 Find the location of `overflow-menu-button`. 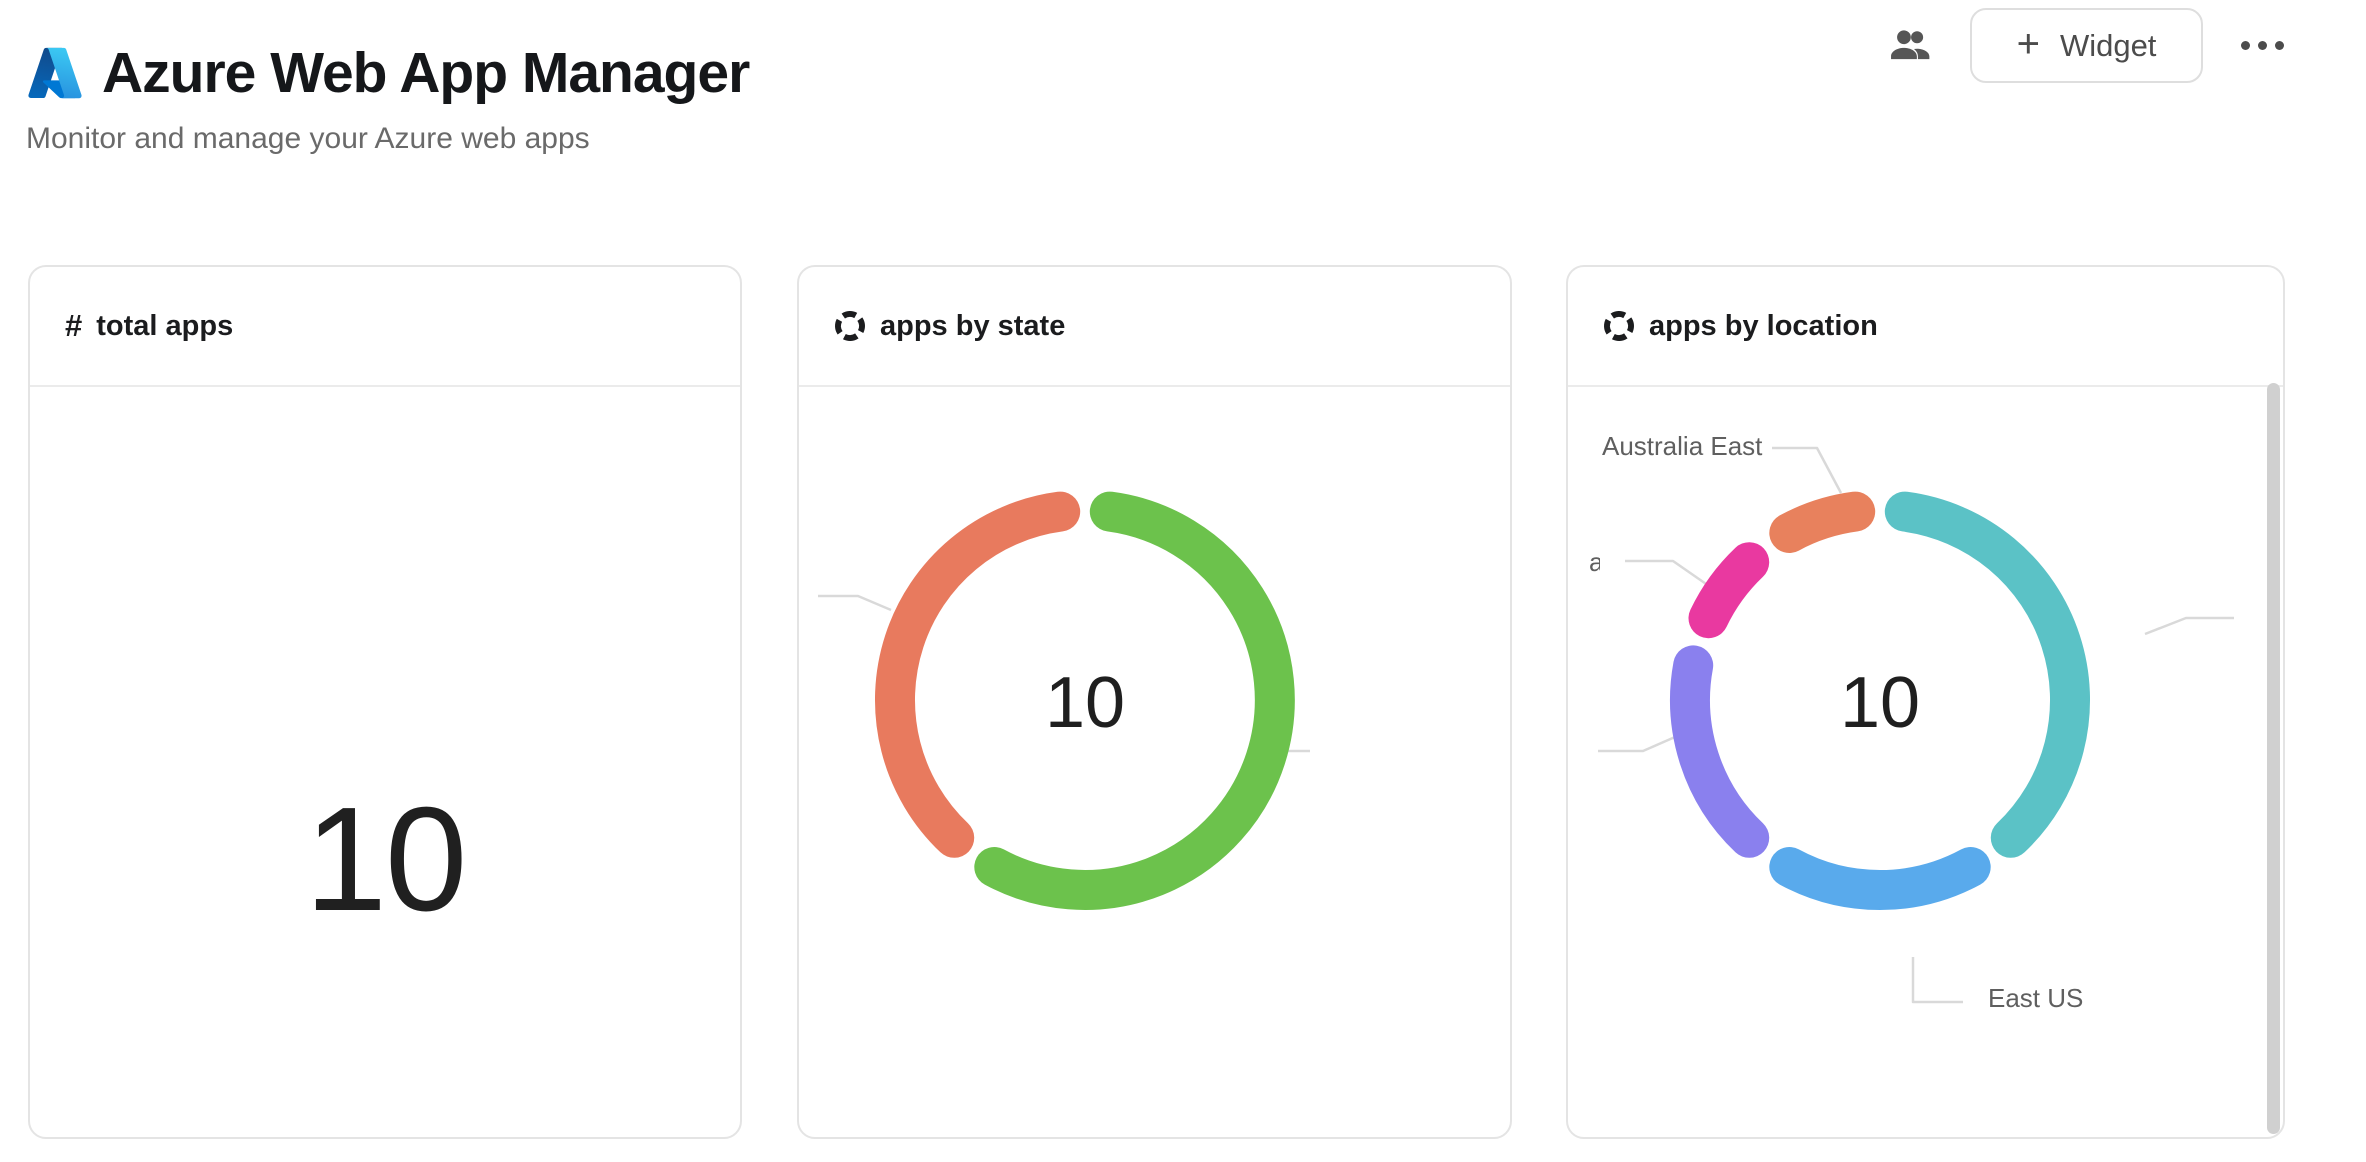

overflow-menu-button is located at coordinates (2262, 45).